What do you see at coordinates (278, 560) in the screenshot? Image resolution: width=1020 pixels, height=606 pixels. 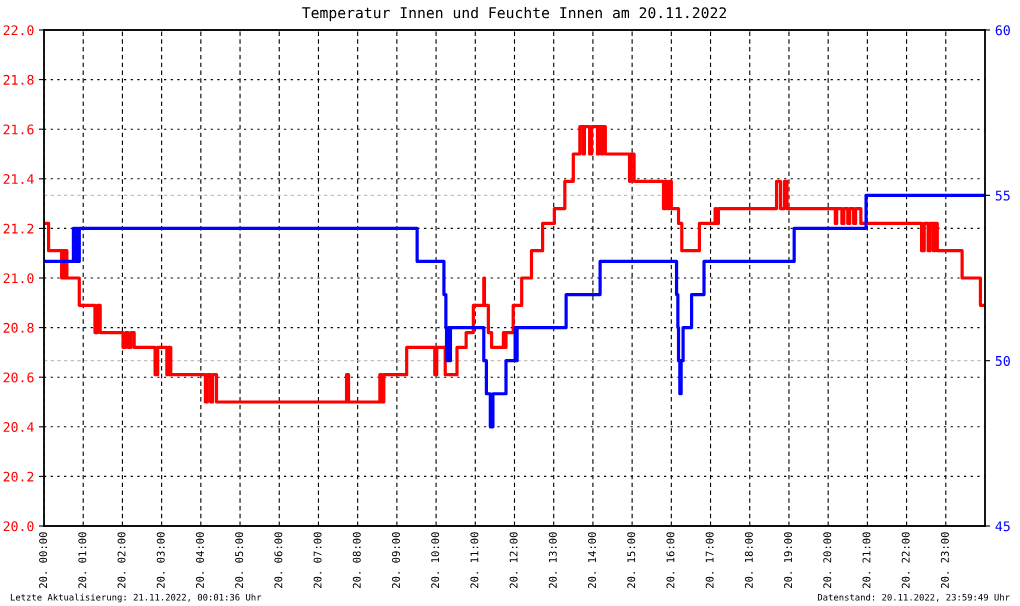 I see `x-tick-label: 20. 06:00` at bounding box center [278, 560].